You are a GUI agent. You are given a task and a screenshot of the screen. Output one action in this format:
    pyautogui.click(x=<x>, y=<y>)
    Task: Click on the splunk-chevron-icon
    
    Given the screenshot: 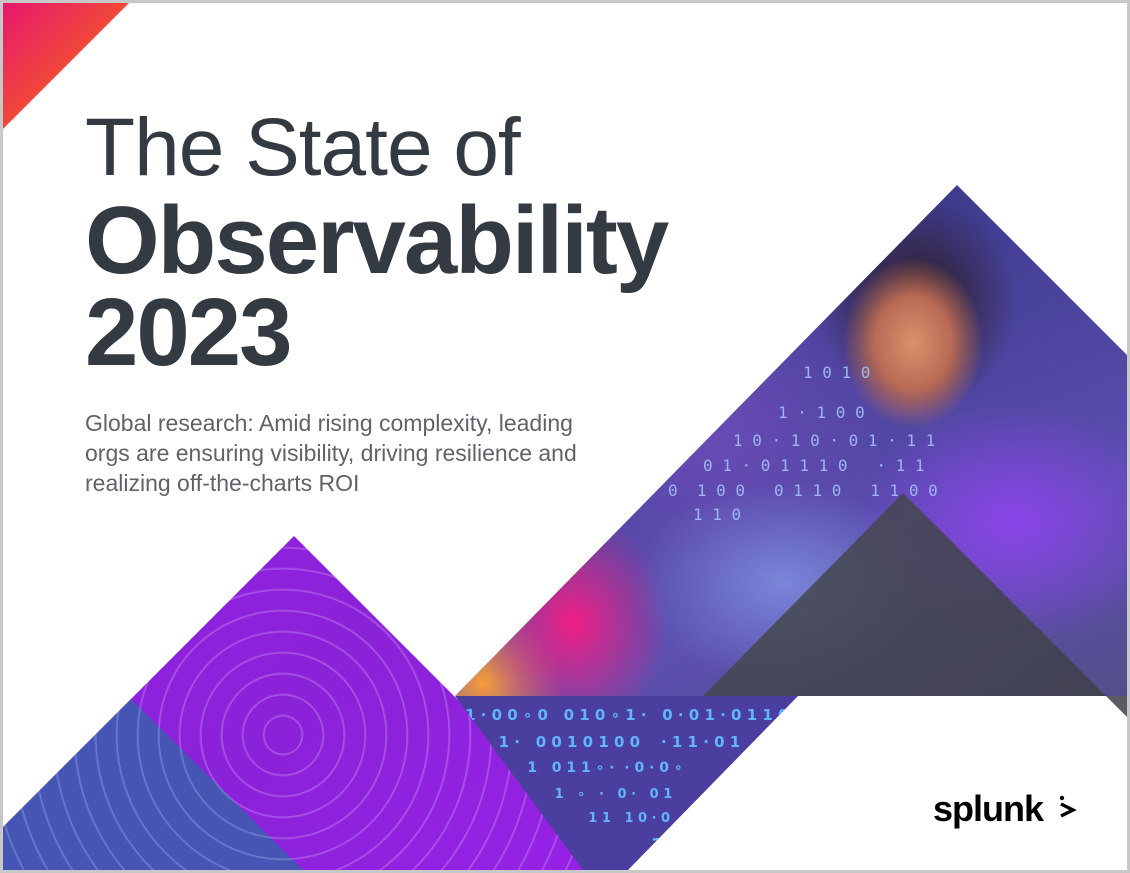 What is the action you would take?
    pyautogui.click(x=1068, y=806)
    